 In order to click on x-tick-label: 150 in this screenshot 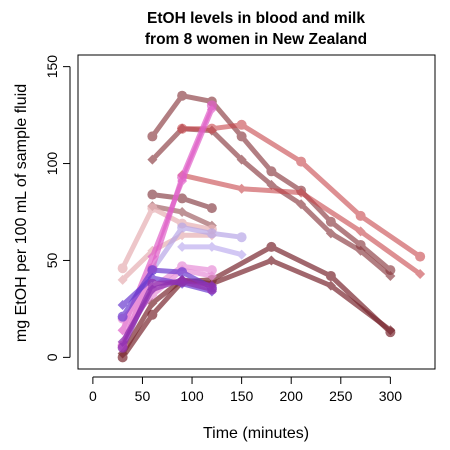, I will do `click(242, 396)`.